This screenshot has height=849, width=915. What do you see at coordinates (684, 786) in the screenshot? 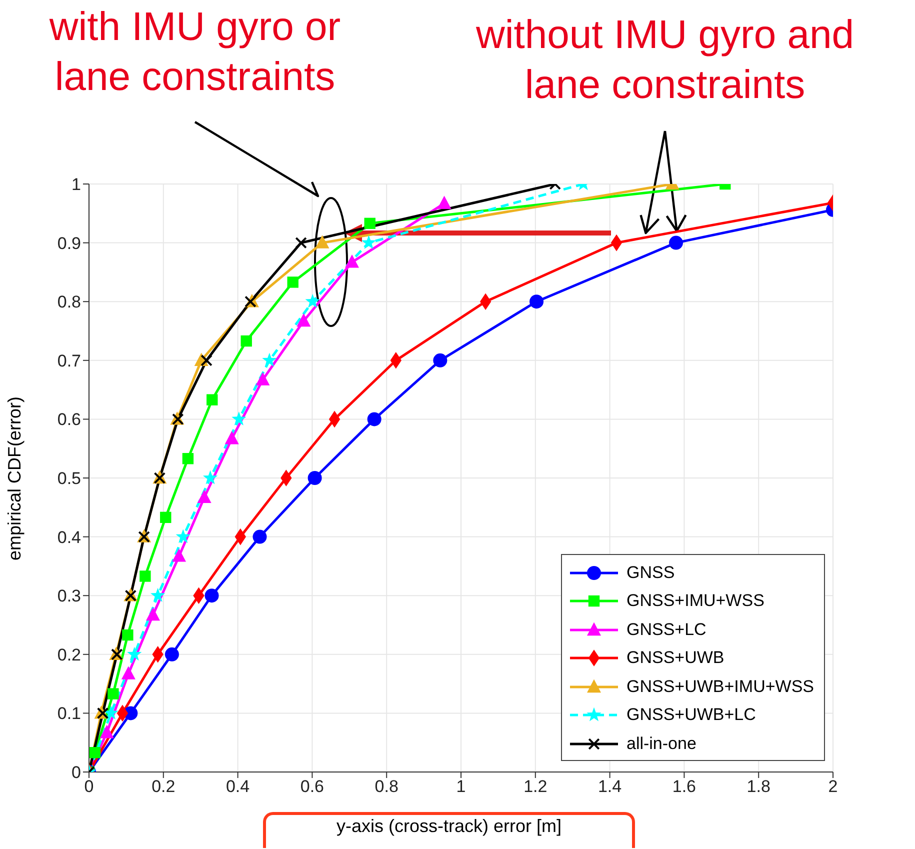
I see `x-tick-label: 1.6` at bounding box center [684, 786].